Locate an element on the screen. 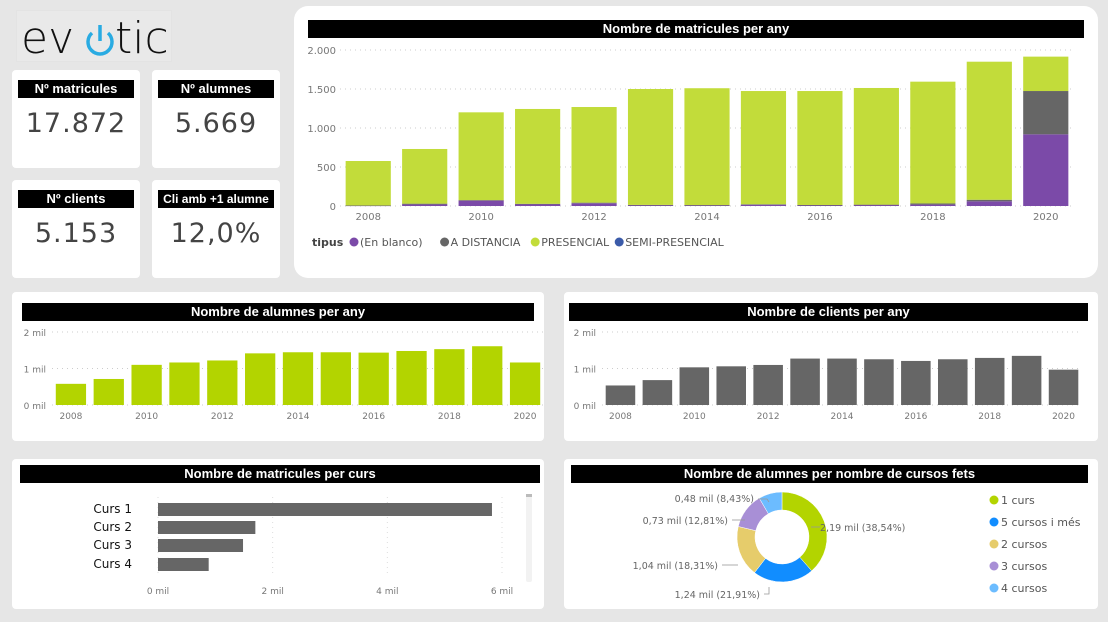 The image size is (1108, 622). bar-segment-presencial-2009 is located at coordinates (425, 176).